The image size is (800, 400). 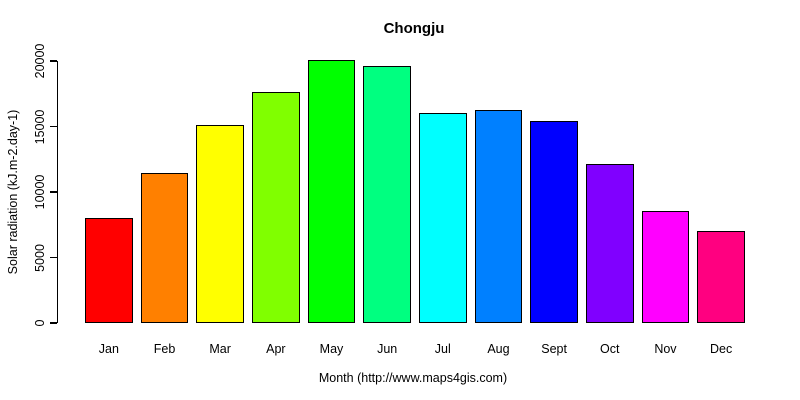 I want to click on x-tick-label-sept: Sept, so click(x=554, y=349).